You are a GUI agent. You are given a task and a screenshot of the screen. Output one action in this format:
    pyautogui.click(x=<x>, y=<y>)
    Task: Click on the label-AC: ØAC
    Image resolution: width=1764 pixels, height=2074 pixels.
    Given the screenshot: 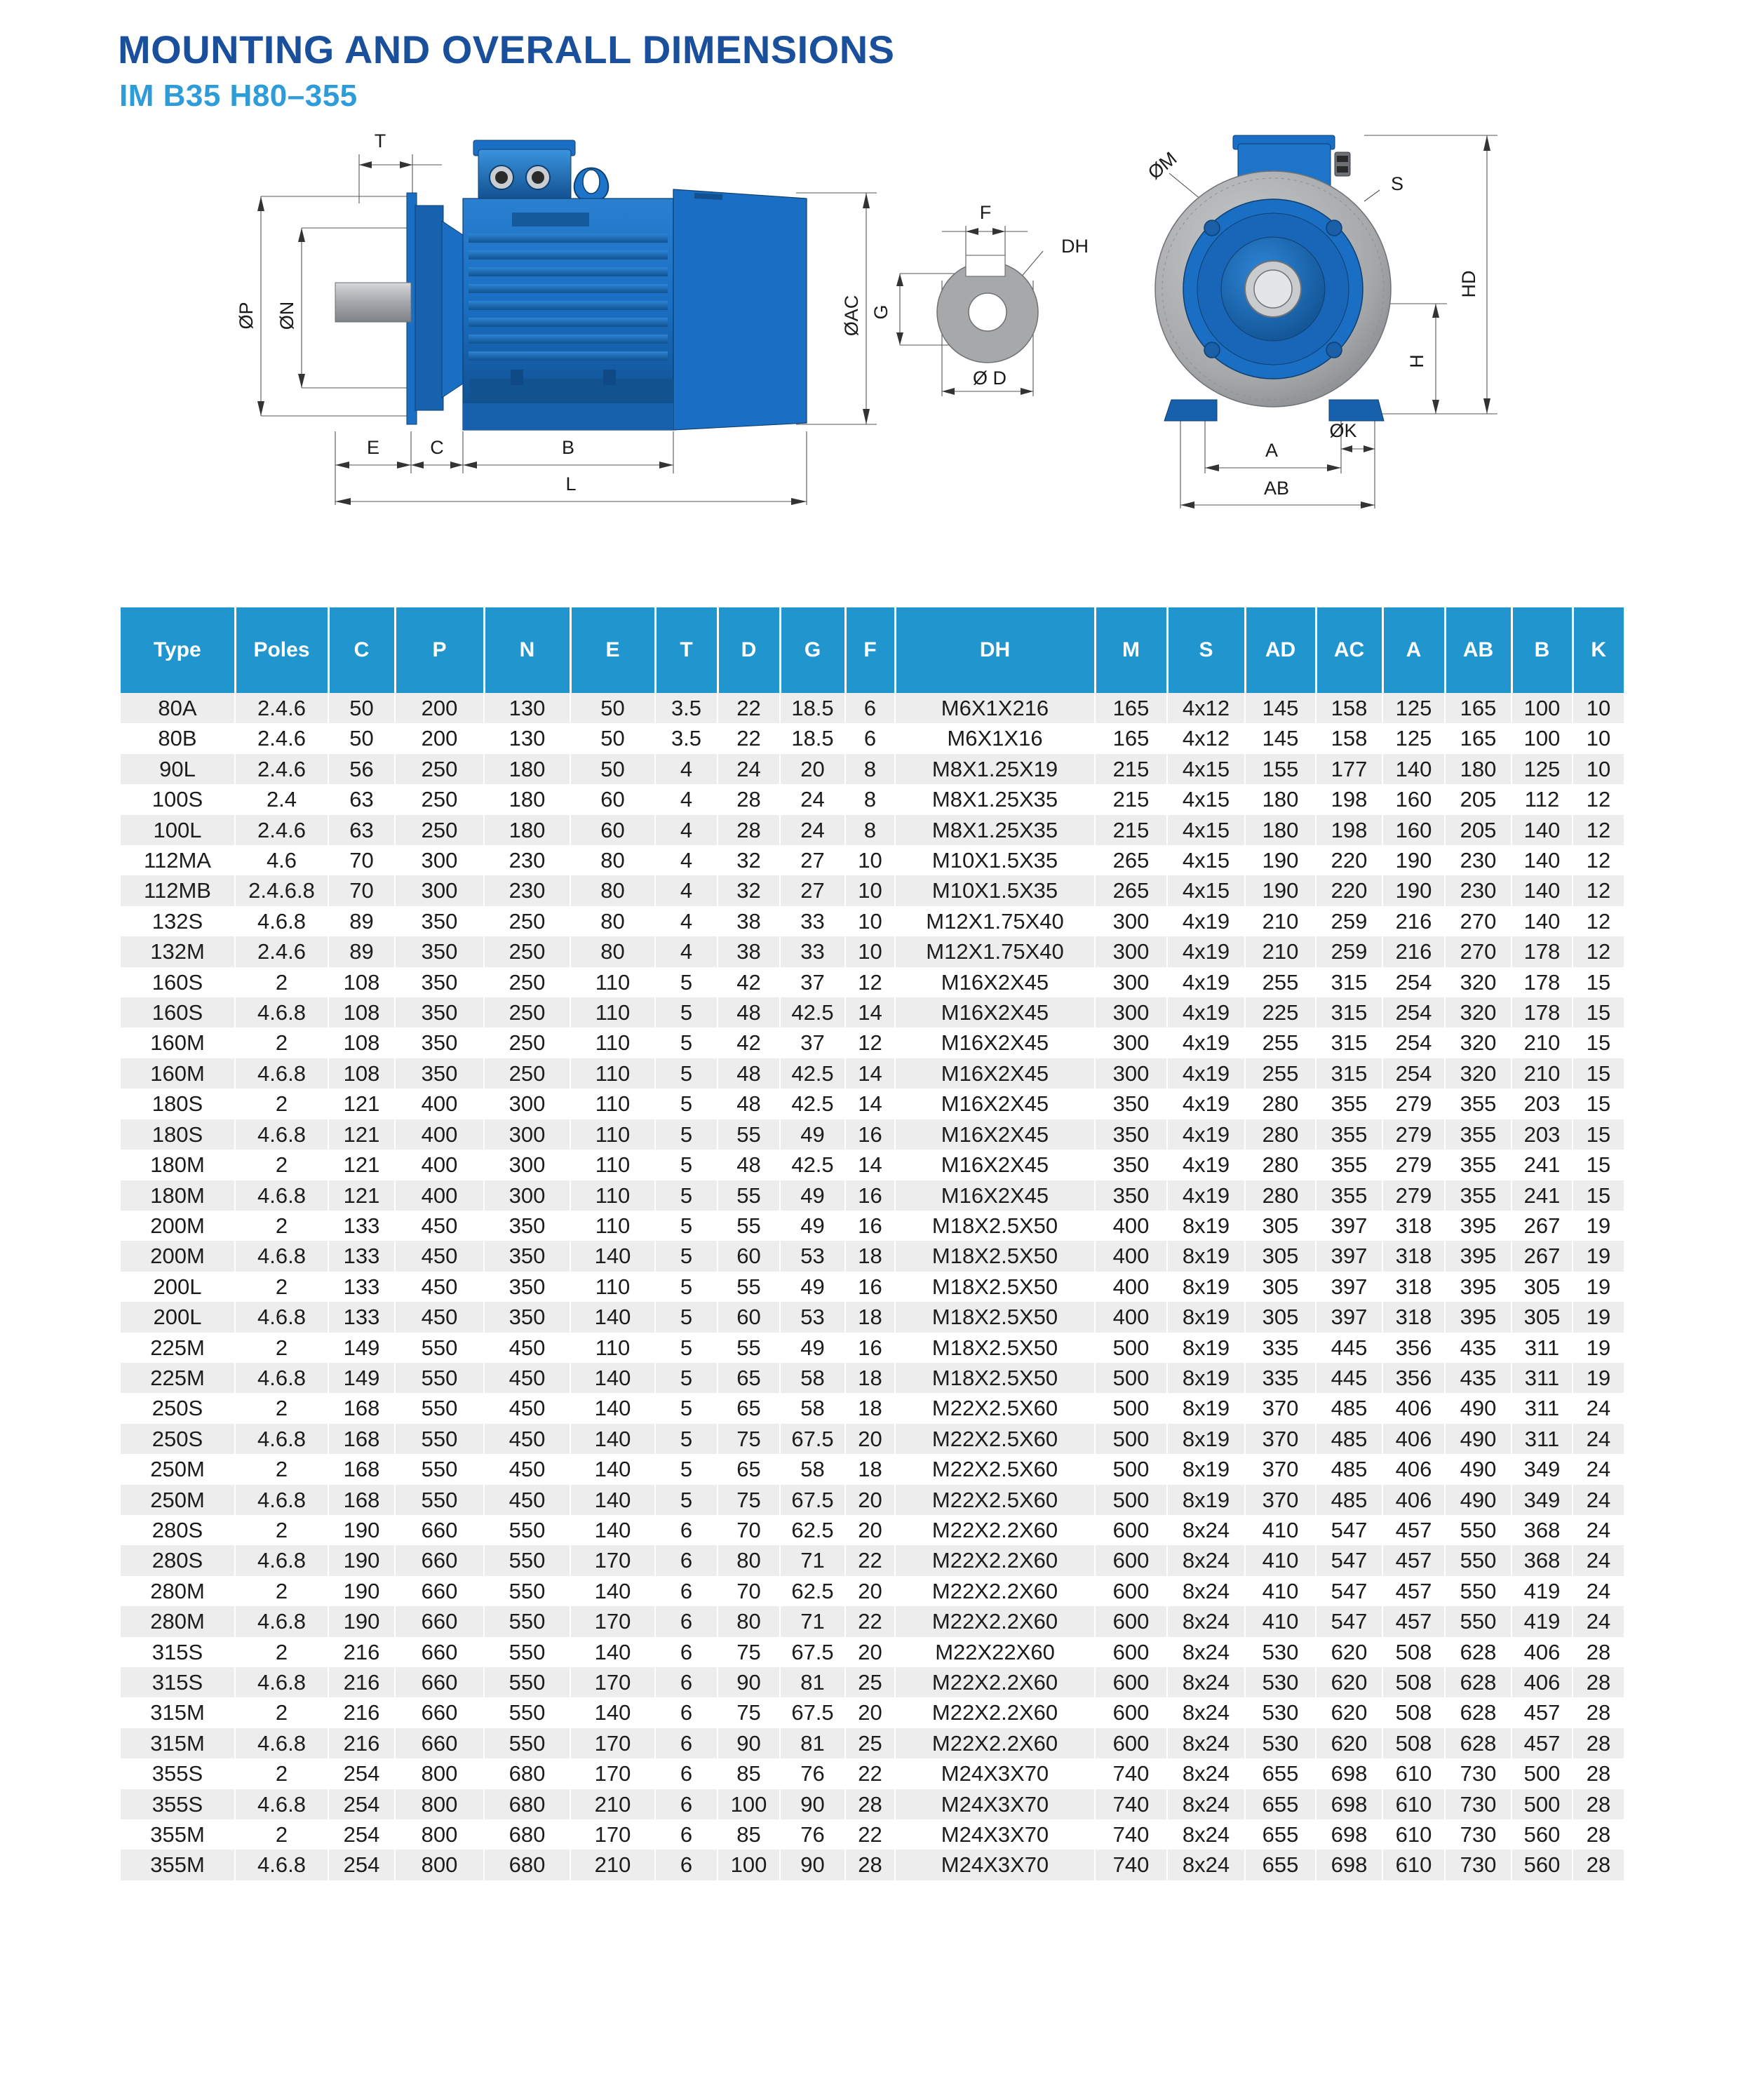 What is the action you would take?
    pyautogui.click(x=851, y=316)
    